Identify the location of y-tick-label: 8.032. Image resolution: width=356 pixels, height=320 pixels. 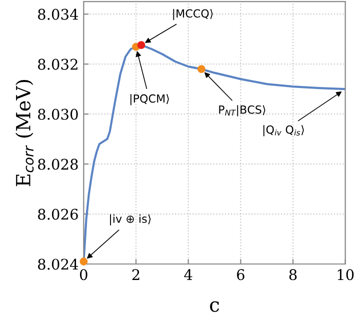
(58, 64).